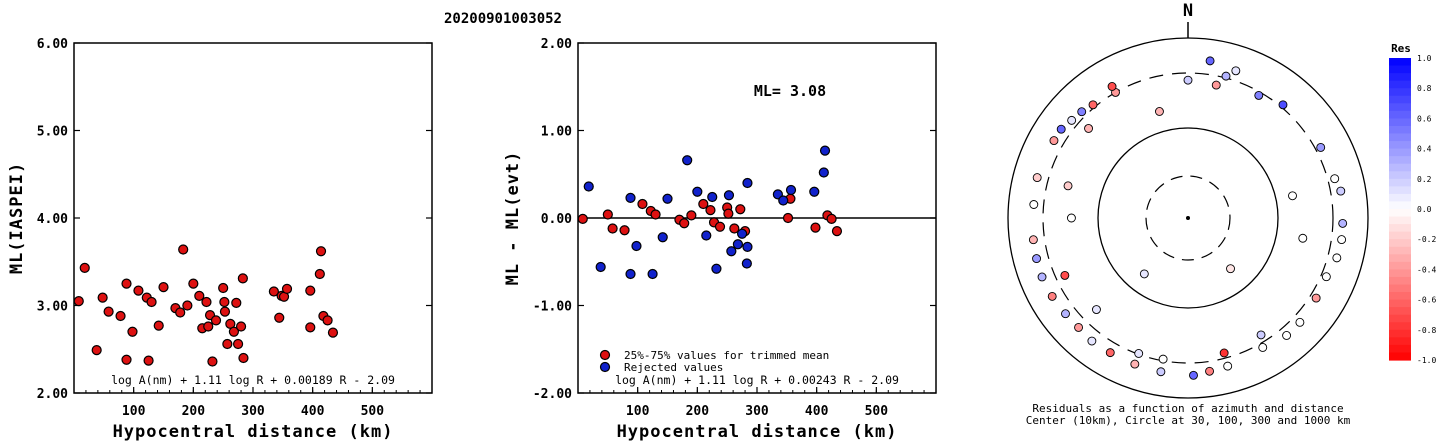 Image resolution: width=1437 pixels, height=445 pixels. I want to click on colorbar-scale, so click(1400, 209).